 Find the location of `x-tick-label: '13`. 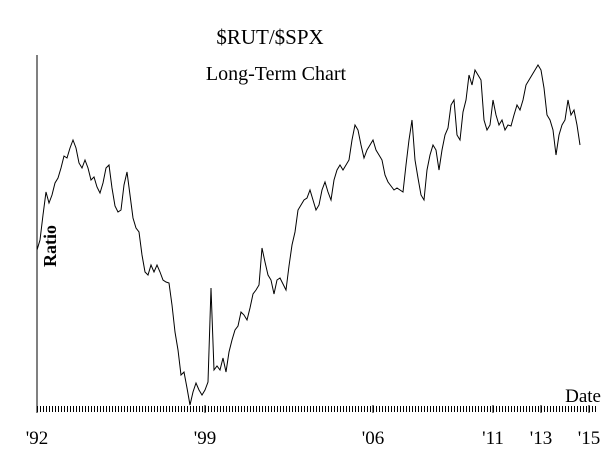

x-tick-label: '13 is located at coordinates (541, 438).